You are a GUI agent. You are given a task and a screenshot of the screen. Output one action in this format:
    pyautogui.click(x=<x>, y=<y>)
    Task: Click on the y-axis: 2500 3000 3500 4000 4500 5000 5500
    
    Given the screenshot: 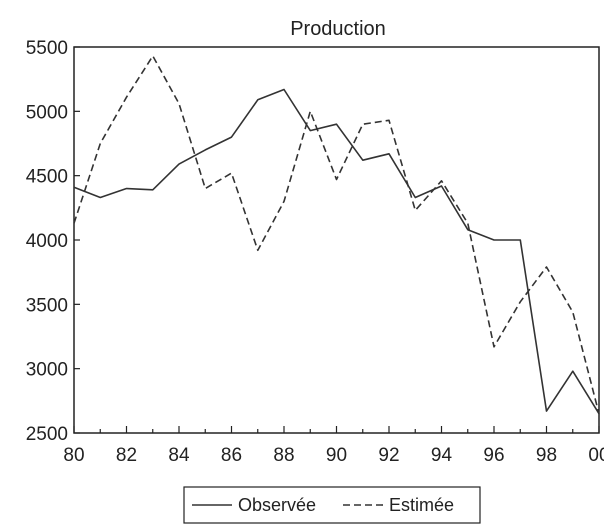 What is the action you would take?
    pyautogui.click(x=53, y=241)
    